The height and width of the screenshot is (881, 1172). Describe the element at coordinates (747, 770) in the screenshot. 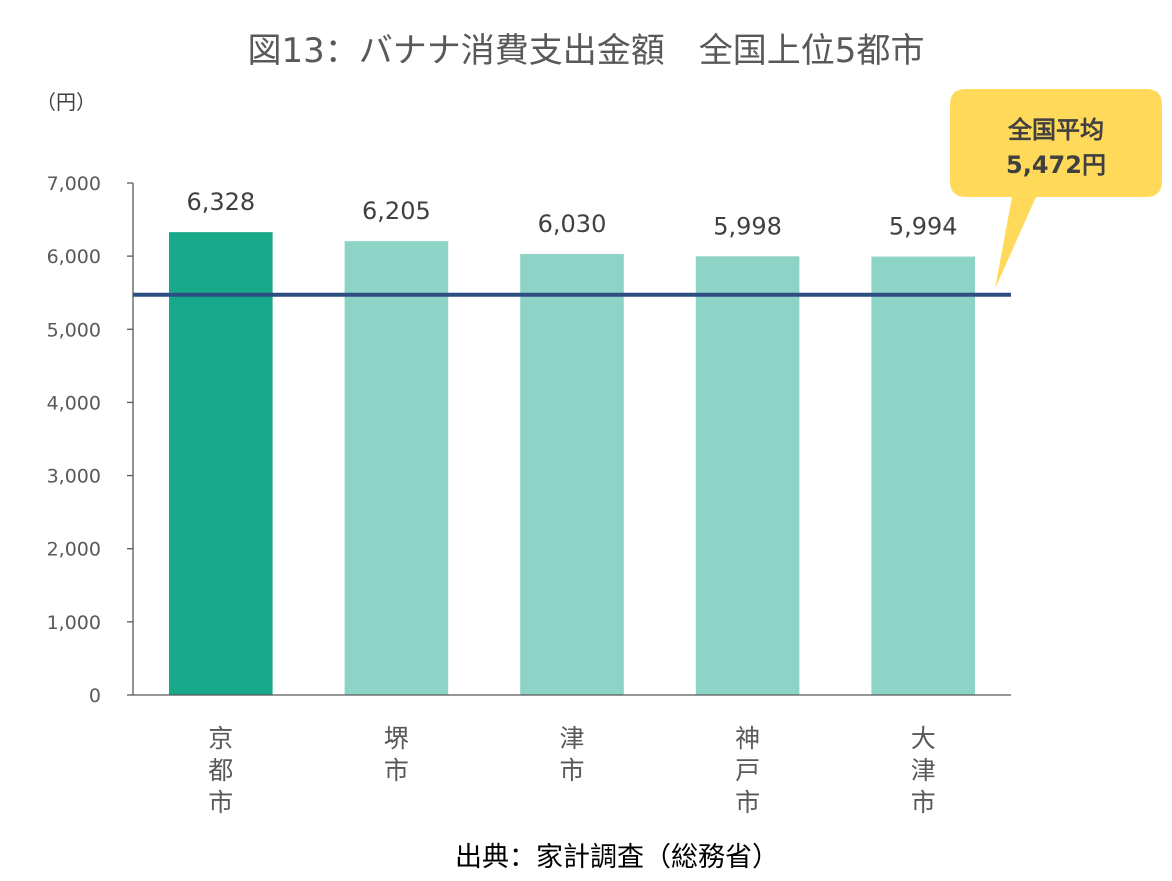

I see `category-label: 神戸市` at that location.